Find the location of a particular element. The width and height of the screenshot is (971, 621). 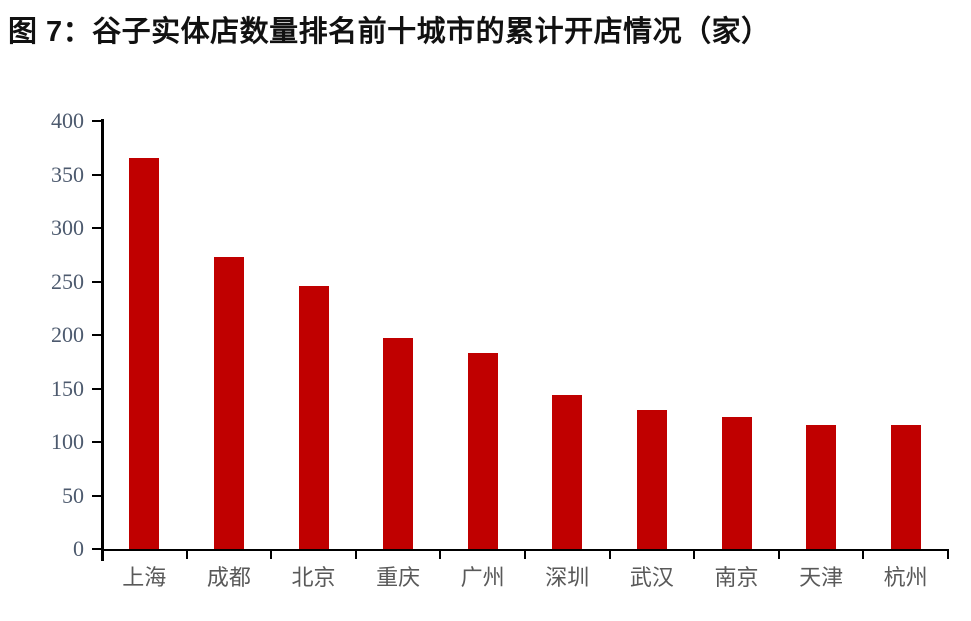

x-axis-label: 广州 is located at coordinates (482, 577).